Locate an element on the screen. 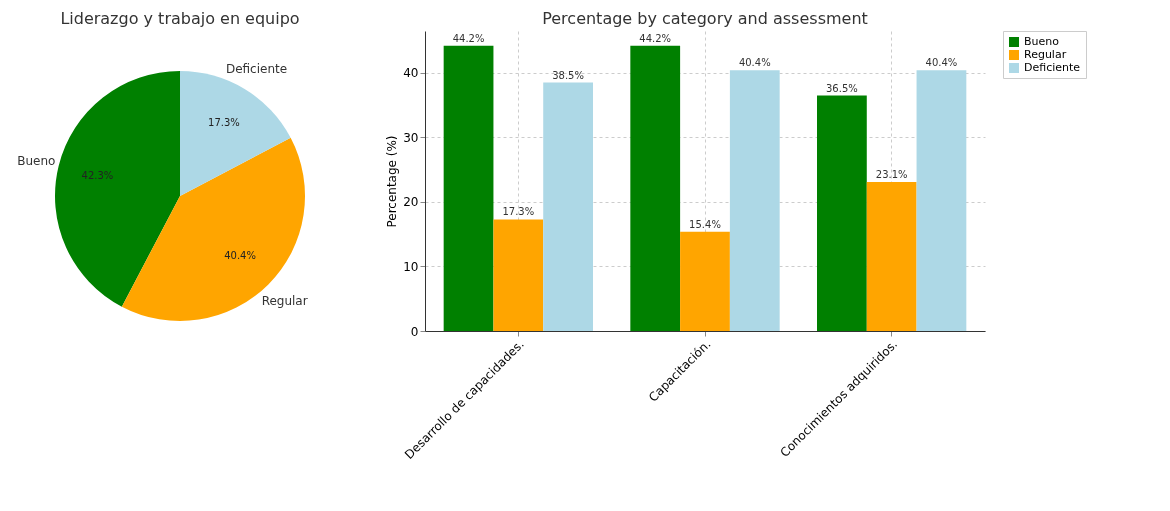 The image size is (1170, 511). data-label: 38.5% is located at coordinates (568, 75).